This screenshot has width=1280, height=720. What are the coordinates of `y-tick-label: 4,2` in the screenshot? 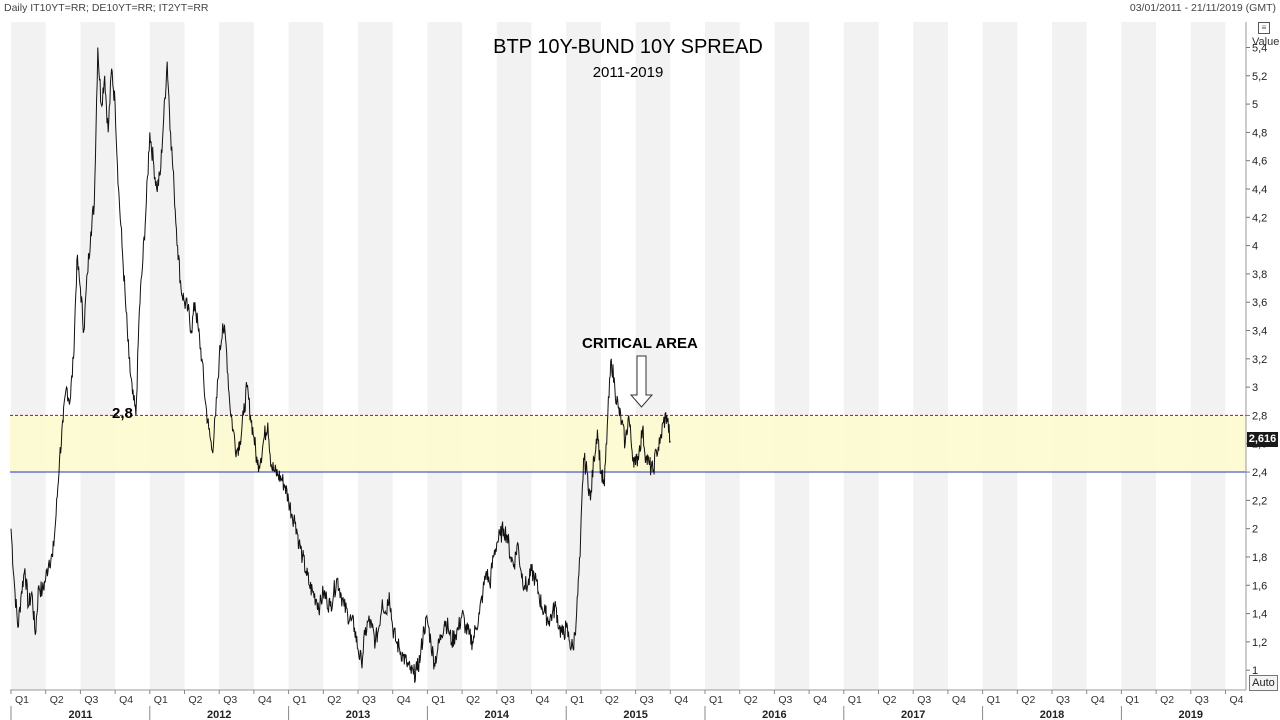 It's located at (1259, 218).